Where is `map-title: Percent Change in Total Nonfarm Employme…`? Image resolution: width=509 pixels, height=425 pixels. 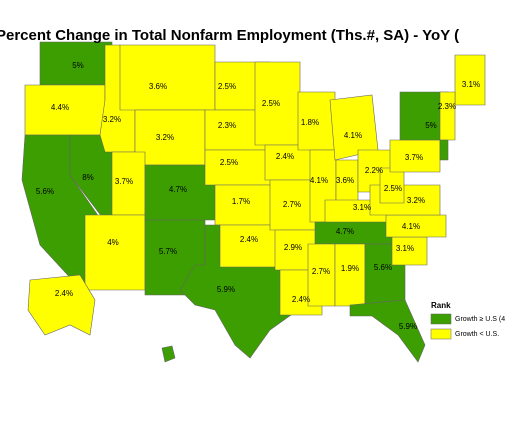
map-title: Percent Change in Total Nonfarm Employme… is located at coordinates (229, 35).